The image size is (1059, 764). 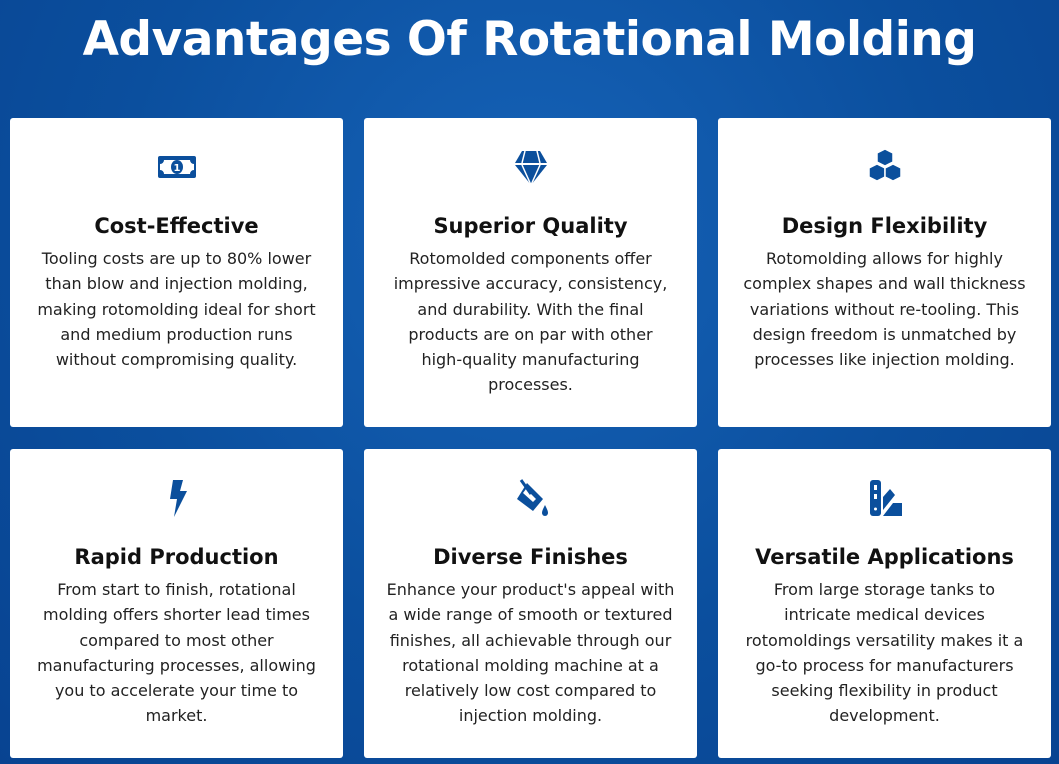 I want to click on bolt-icon, so click(x=177, y=498).